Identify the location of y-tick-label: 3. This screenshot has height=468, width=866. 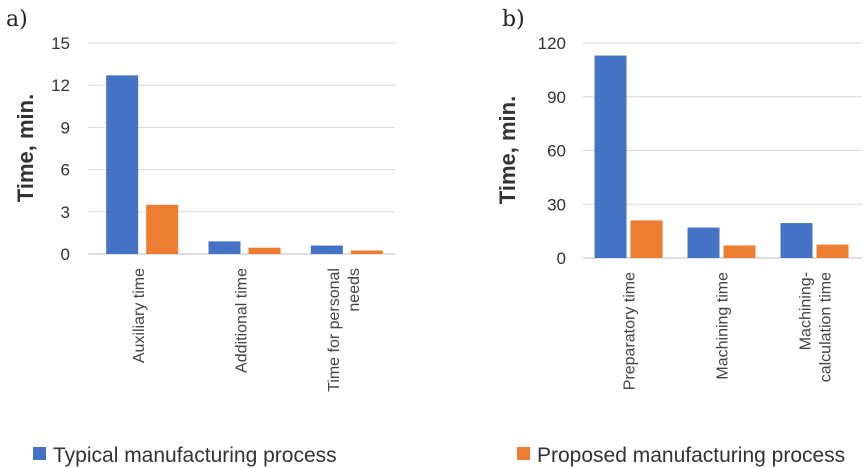
(65, 212).